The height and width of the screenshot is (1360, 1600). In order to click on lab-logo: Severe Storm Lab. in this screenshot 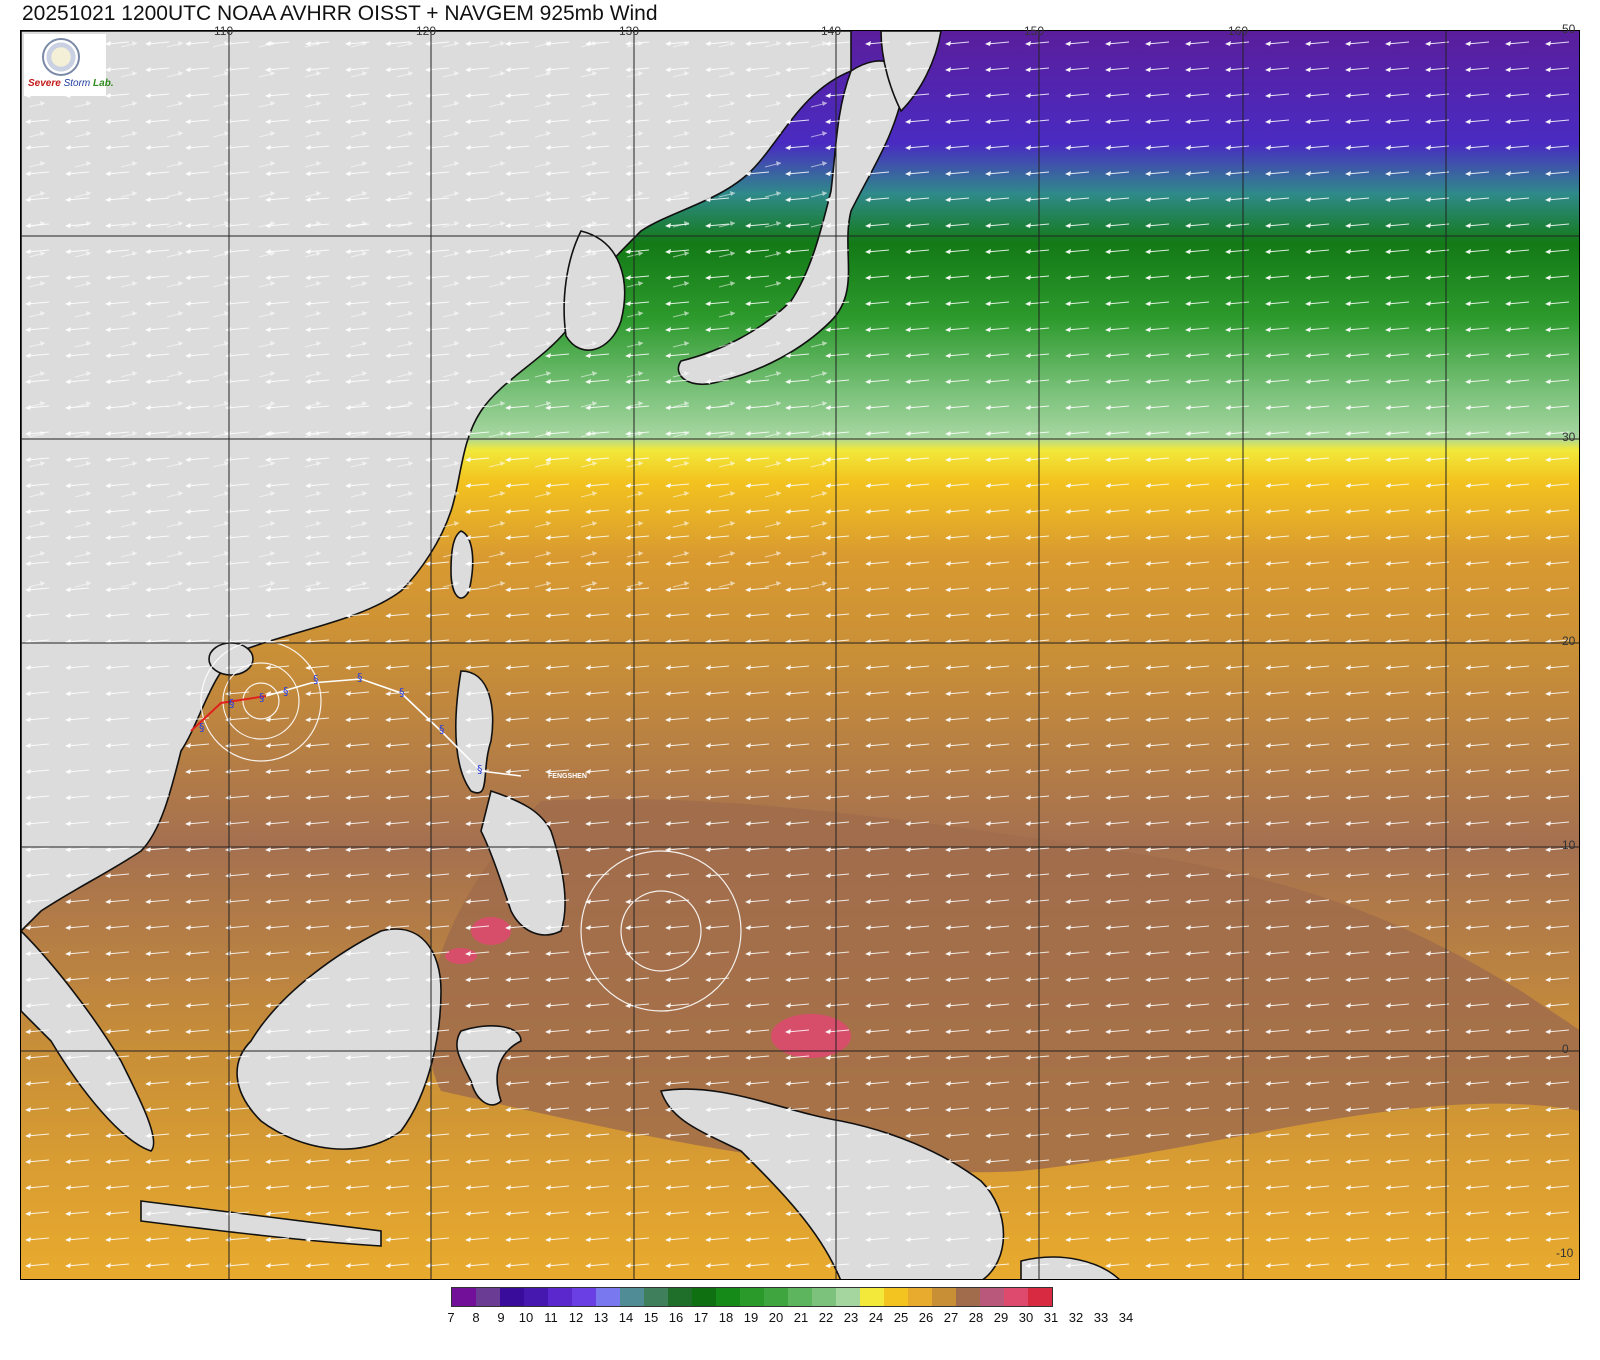, I will do `click(69, 65)`.